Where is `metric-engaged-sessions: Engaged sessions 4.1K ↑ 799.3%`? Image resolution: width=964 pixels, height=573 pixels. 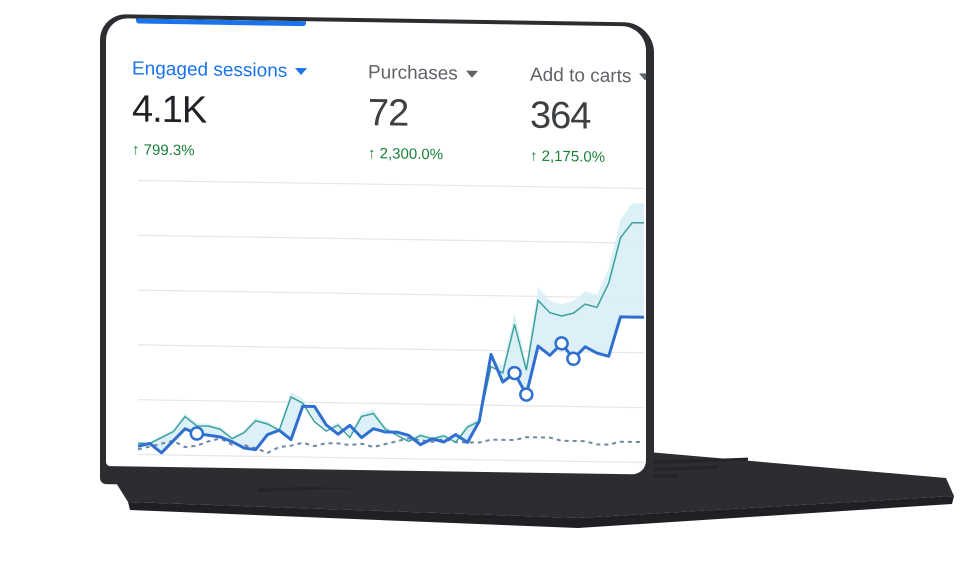 metric-engaged-sessions: Engaged sessions 4.1K ↑ 799.3% is located at coordinates (220, 109).